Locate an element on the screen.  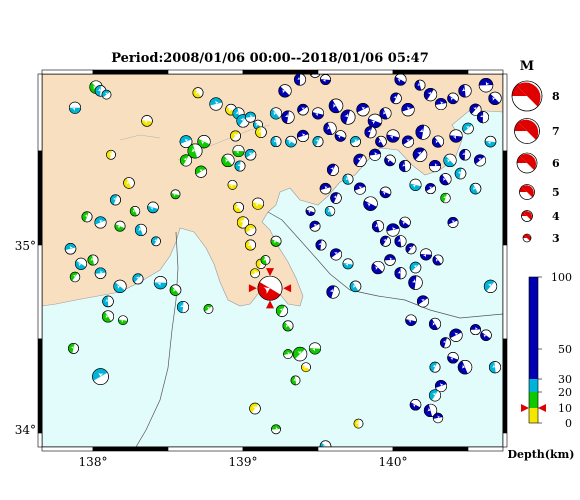
depth-tick-label: 0 is located at coordinates (568, 423).